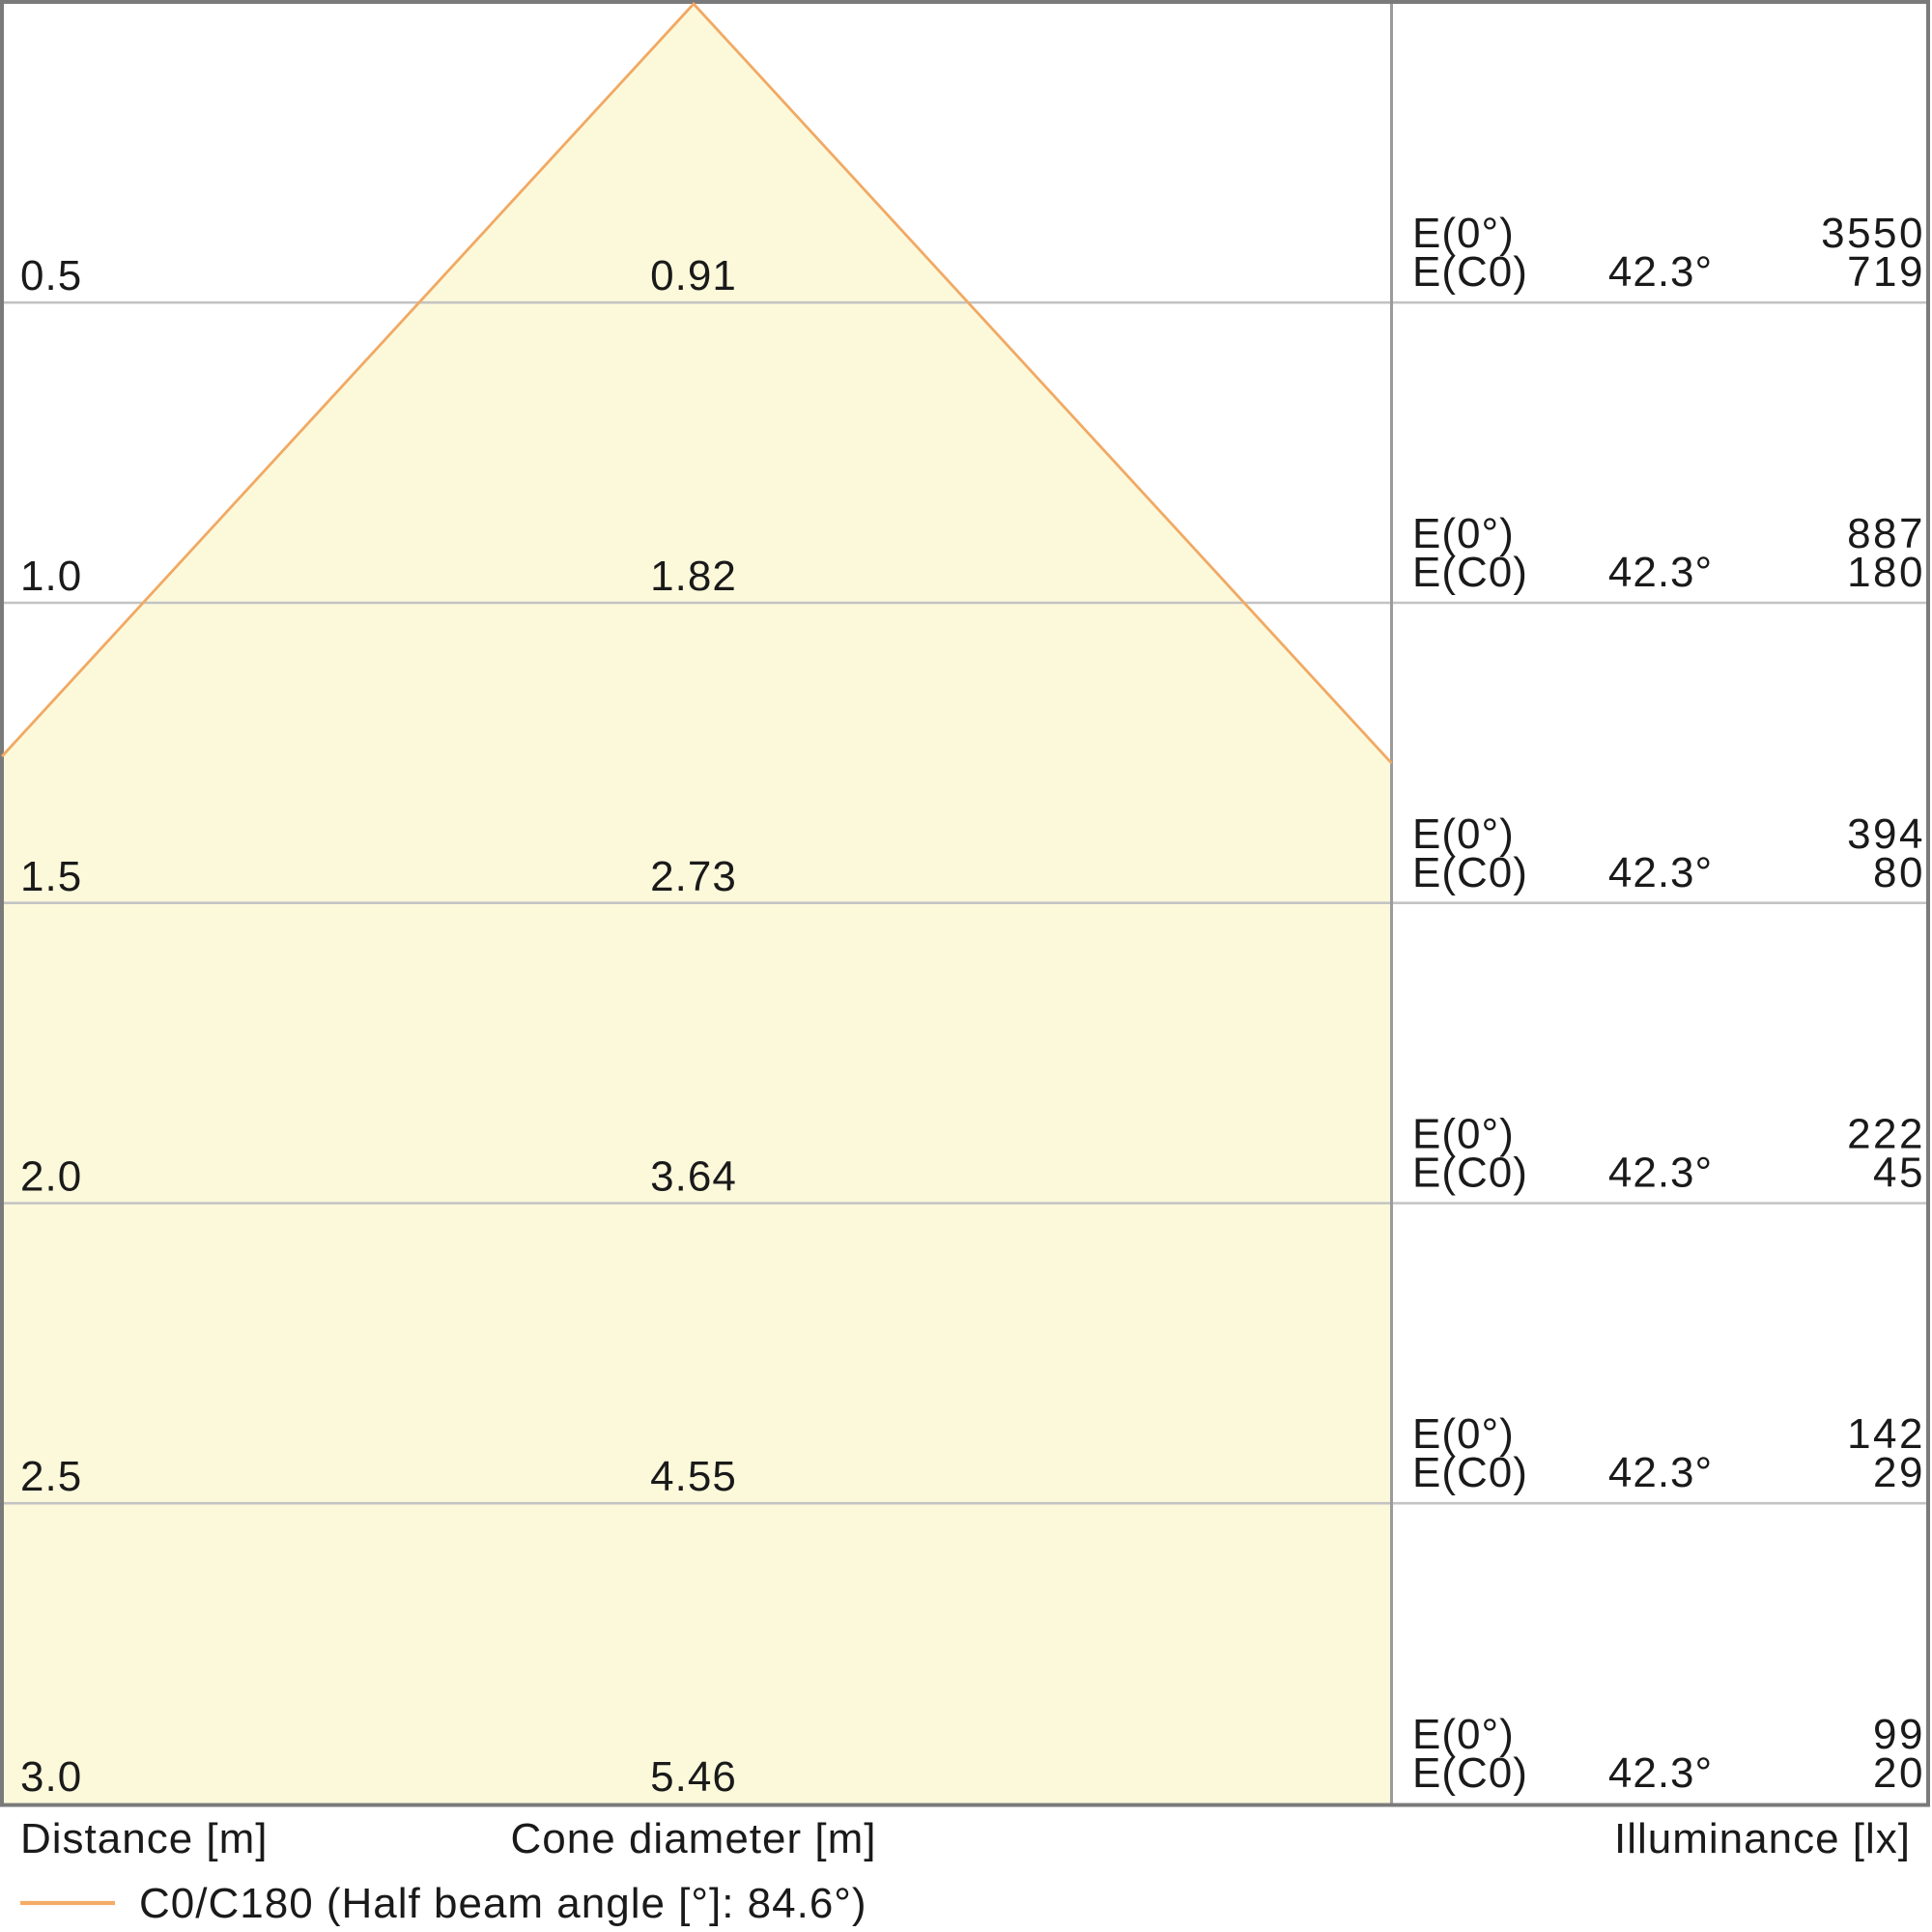 This screenshot has height=1932, width=1932. I want to click on svg-text: Illuminance [lx], so click(1762, 1838).